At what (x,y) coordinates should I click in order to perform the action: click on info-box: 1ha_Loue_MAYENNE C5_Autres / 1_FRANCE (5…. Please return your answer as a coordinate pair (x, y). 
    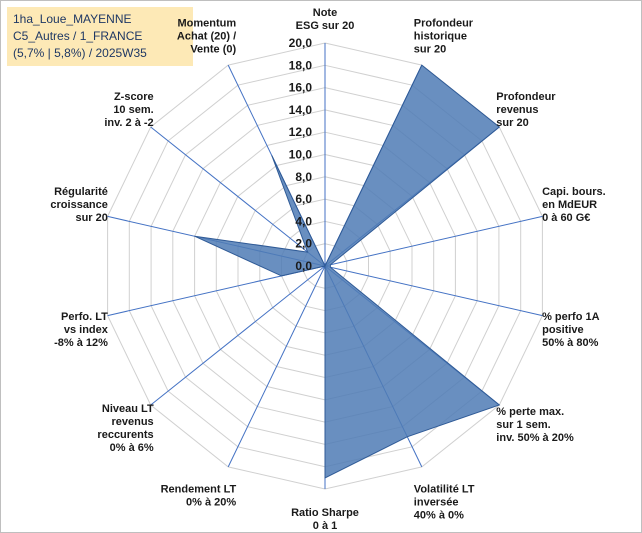
    Looking at the image, I should click on (100, 36).